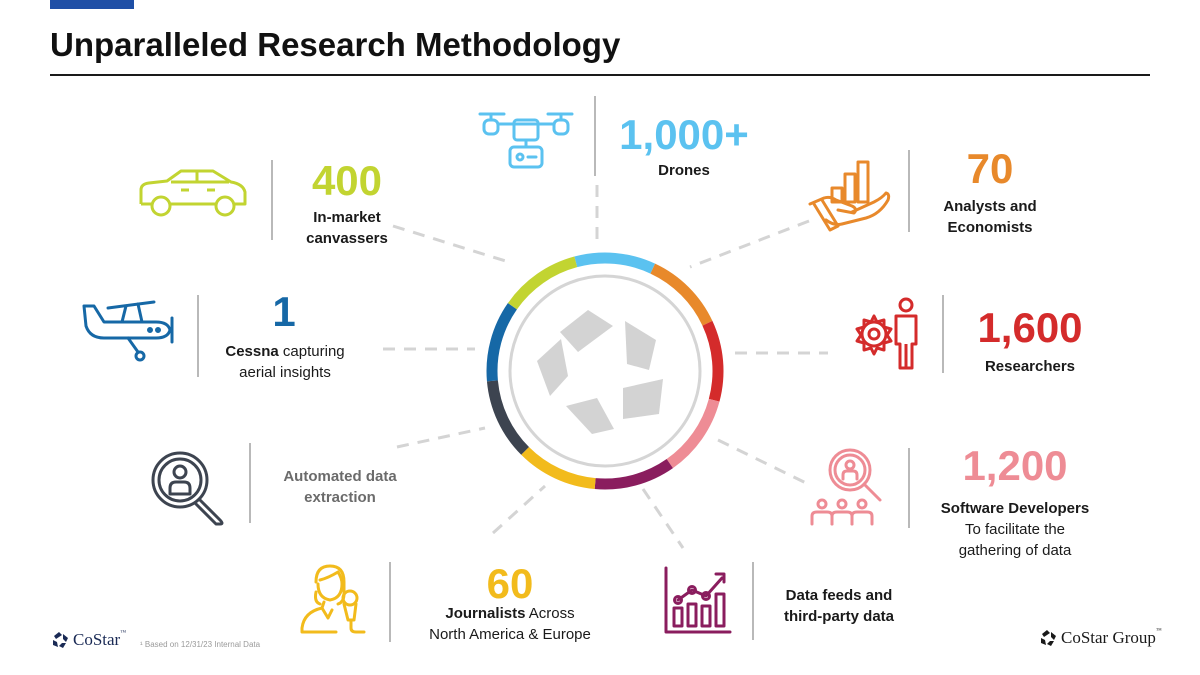  What do you see at coordinates (347, 238) in the screenshot?
I see `canvassers-label-line2: canvassers` at bounding box center [347, 238].